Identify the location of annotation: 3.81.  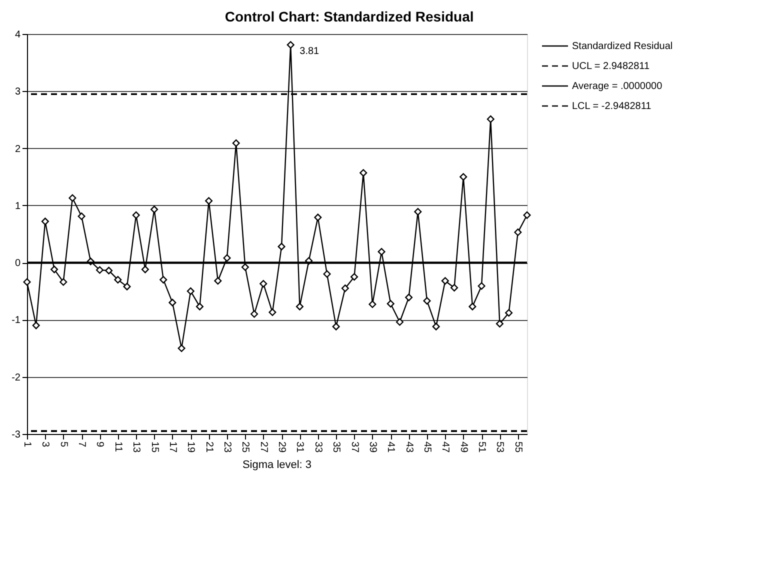
(310, 51).